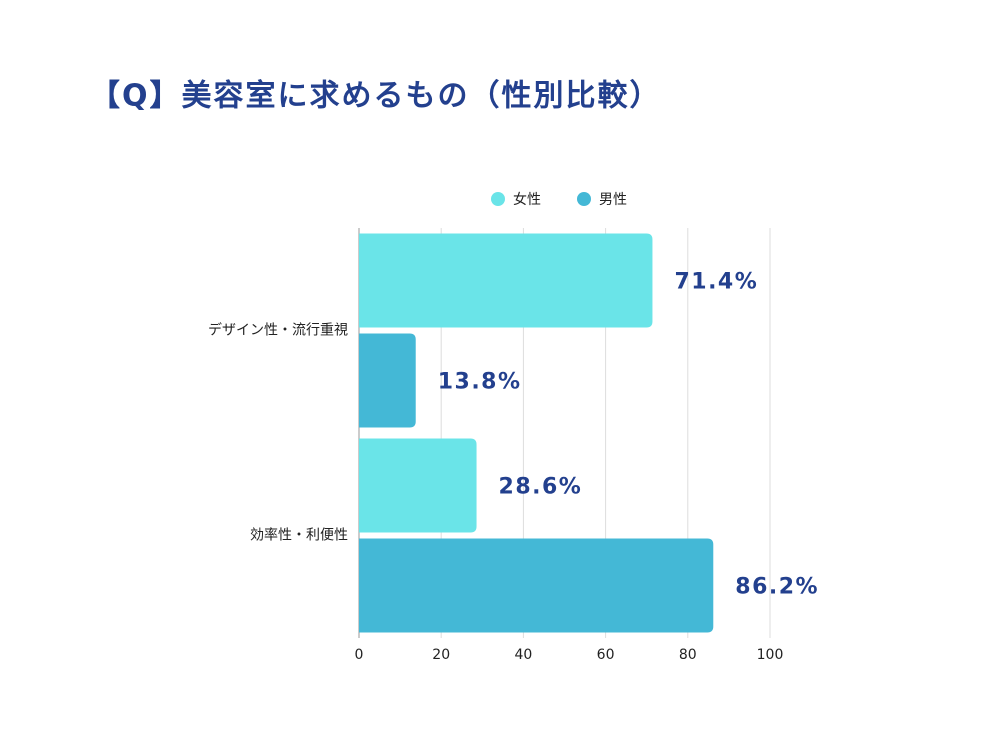 The height and width of the screenshot is (750, 1000). Describe the element at coordinates (716, 282) in the screenshot. I see `data-label: 71.4%` at that location.